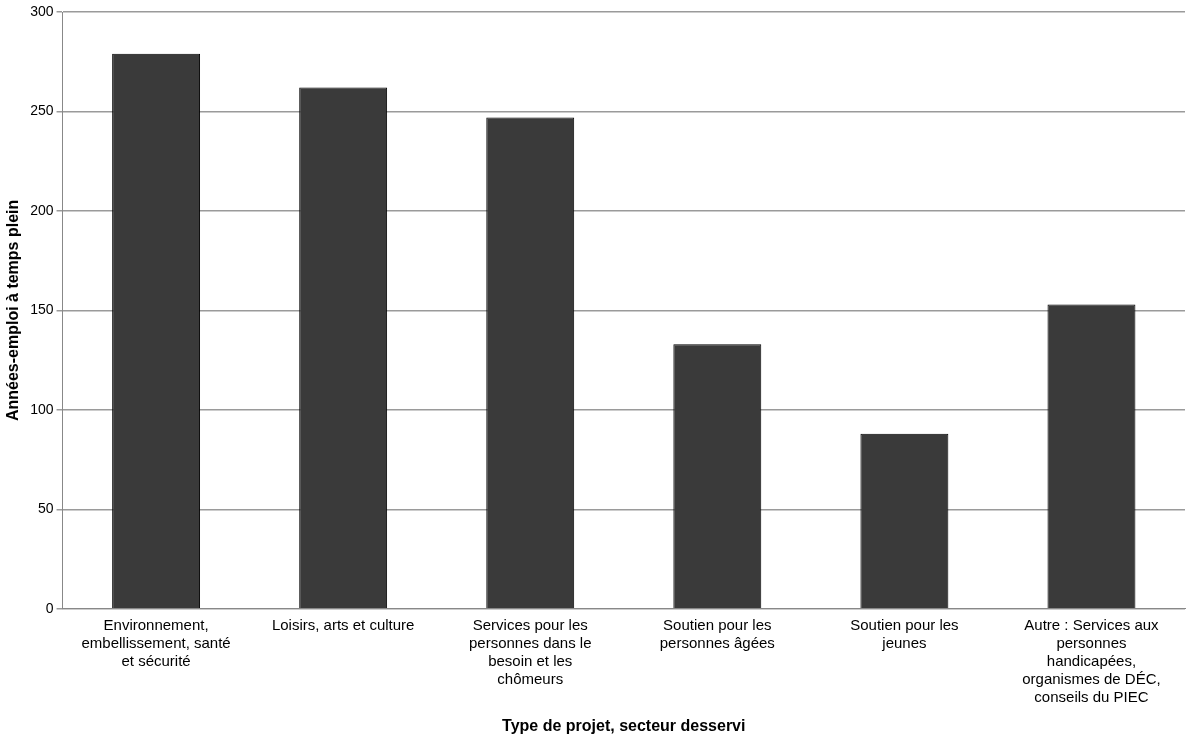 This screenshot has width=1193, height=746. What do you see at coordinates (530, 651) in the screenshot?
I see `x-tick-label: Services pour les personnes dans le besoin et les chômeurs` at bounding box center [530, 651].